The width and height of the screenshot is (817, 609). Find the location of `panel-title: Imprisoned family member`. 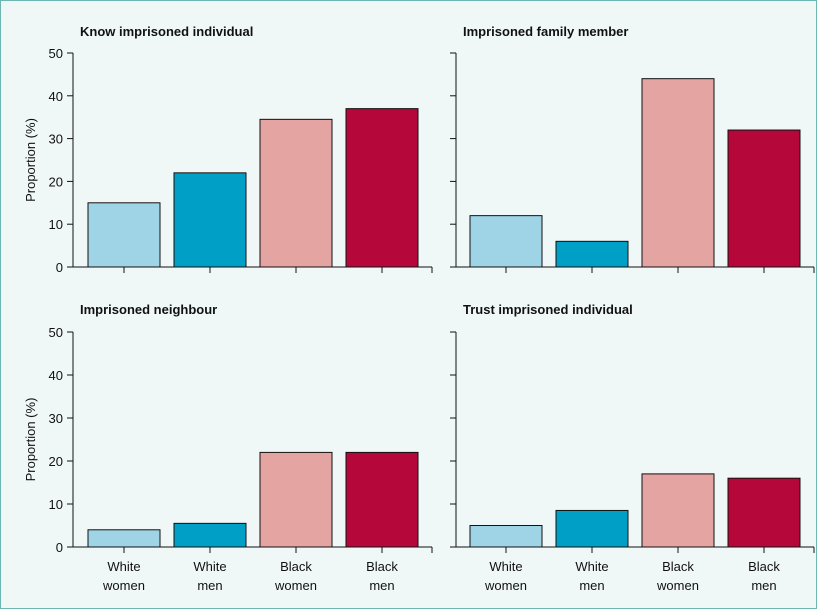

panel-title: Imprisoned family member is located at coordinates (545, 31).